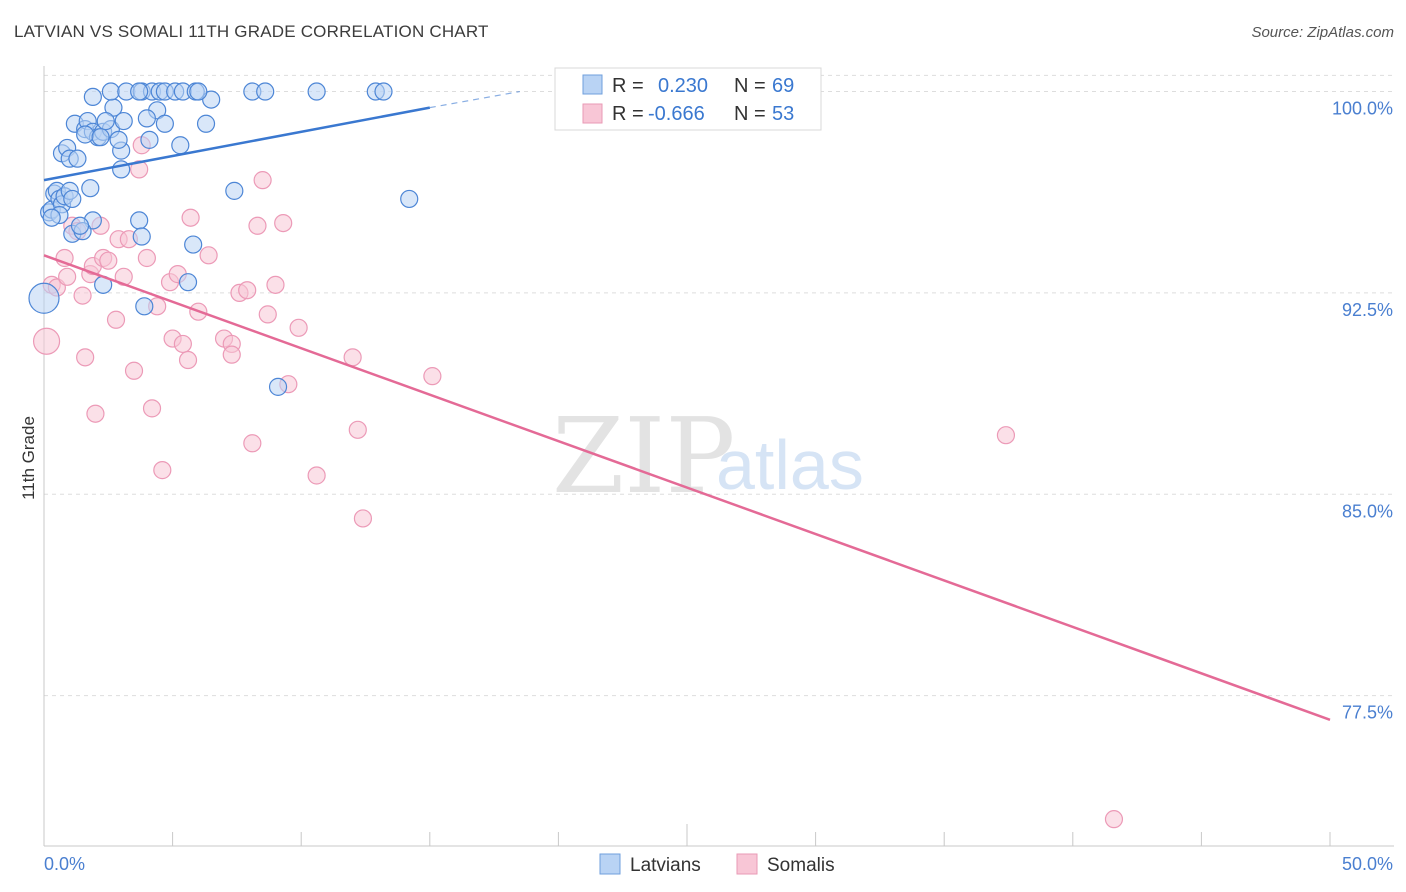 This screenshot has height=892, width=1406. I want to click on top-legend: R = 0.230 N = 69 R = -0.666 N = 53, so click(688, 99).